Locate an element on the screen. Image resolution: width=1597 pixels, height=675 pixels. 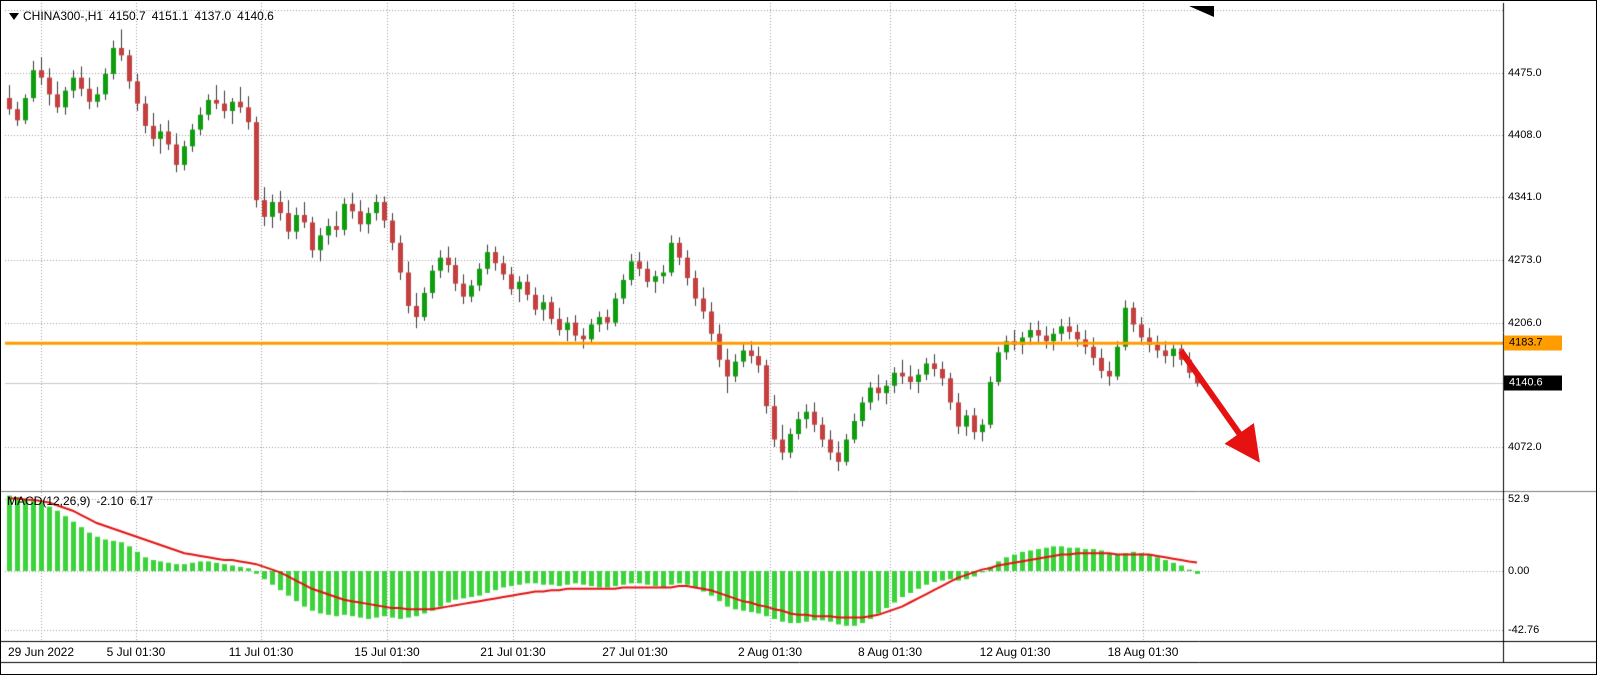
time-axis-label: 27 Jul 01:30 is located at coordinates (635, 652).